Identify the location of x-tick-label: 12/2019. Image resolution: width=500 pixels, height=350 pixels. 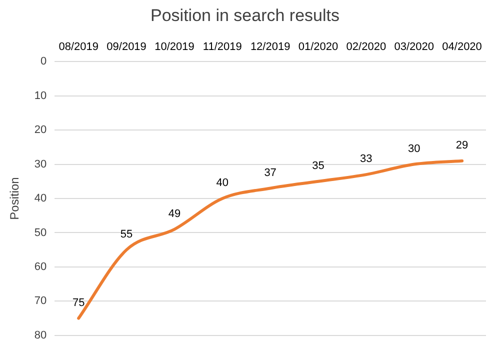
(270, 47).